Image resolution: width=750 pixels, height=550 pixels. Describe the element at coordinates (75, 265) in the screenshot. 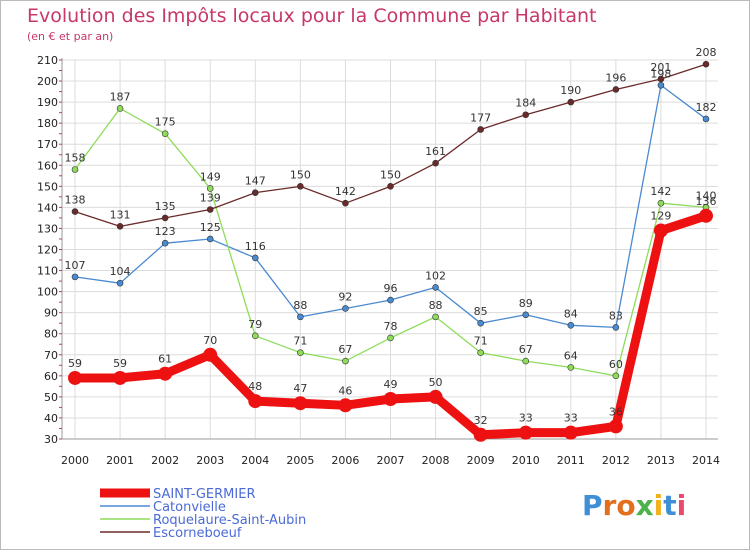

I see `data-label-catonvielle-2000: 107` at that location.